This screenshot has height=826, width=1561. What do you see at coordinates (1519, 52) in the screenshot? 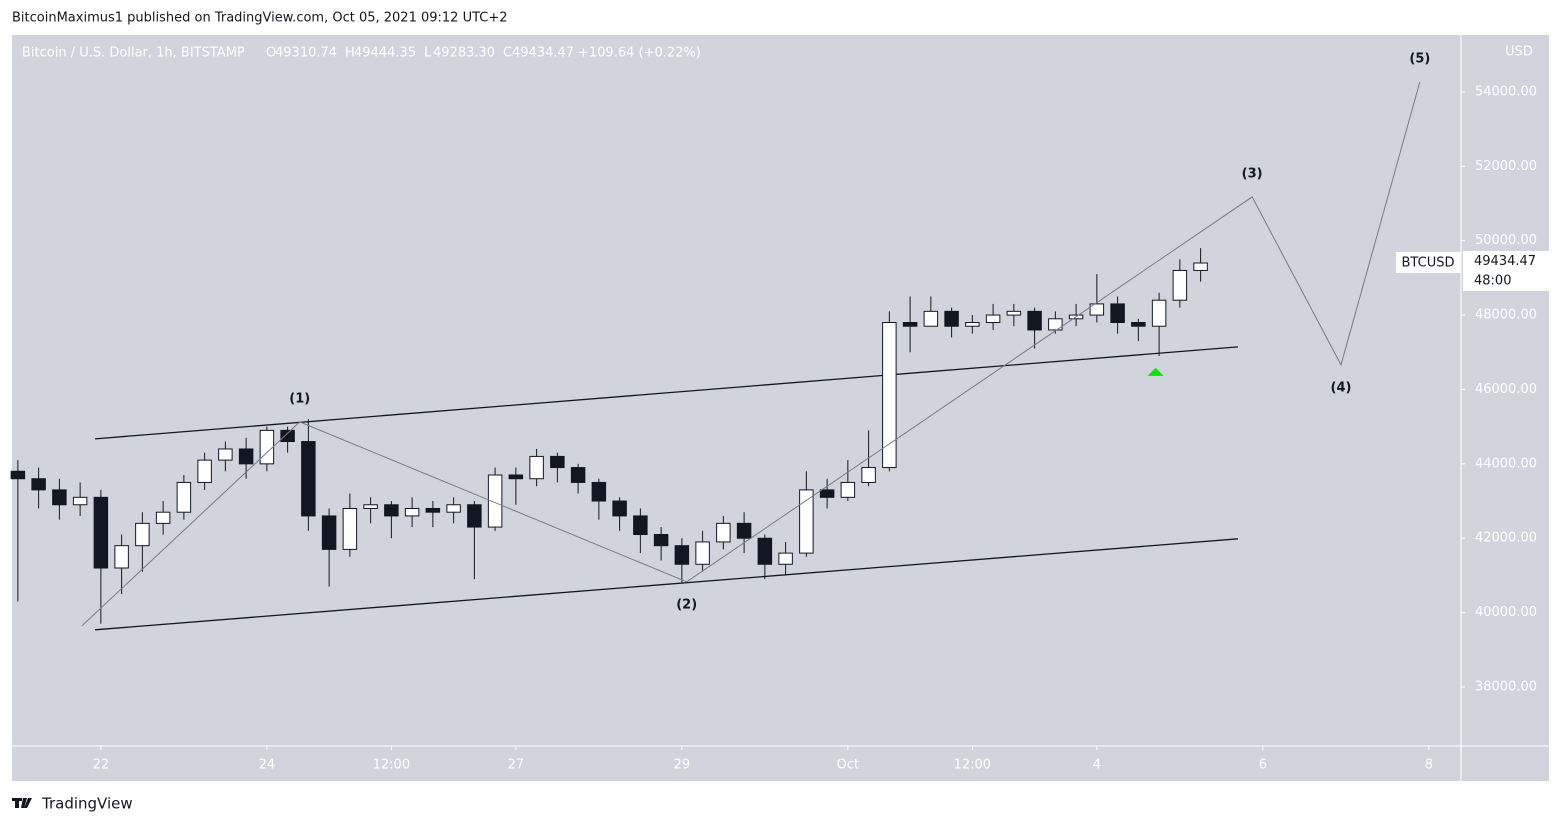
I see `axis-currency: USD` at bounding box center [1519, 52].